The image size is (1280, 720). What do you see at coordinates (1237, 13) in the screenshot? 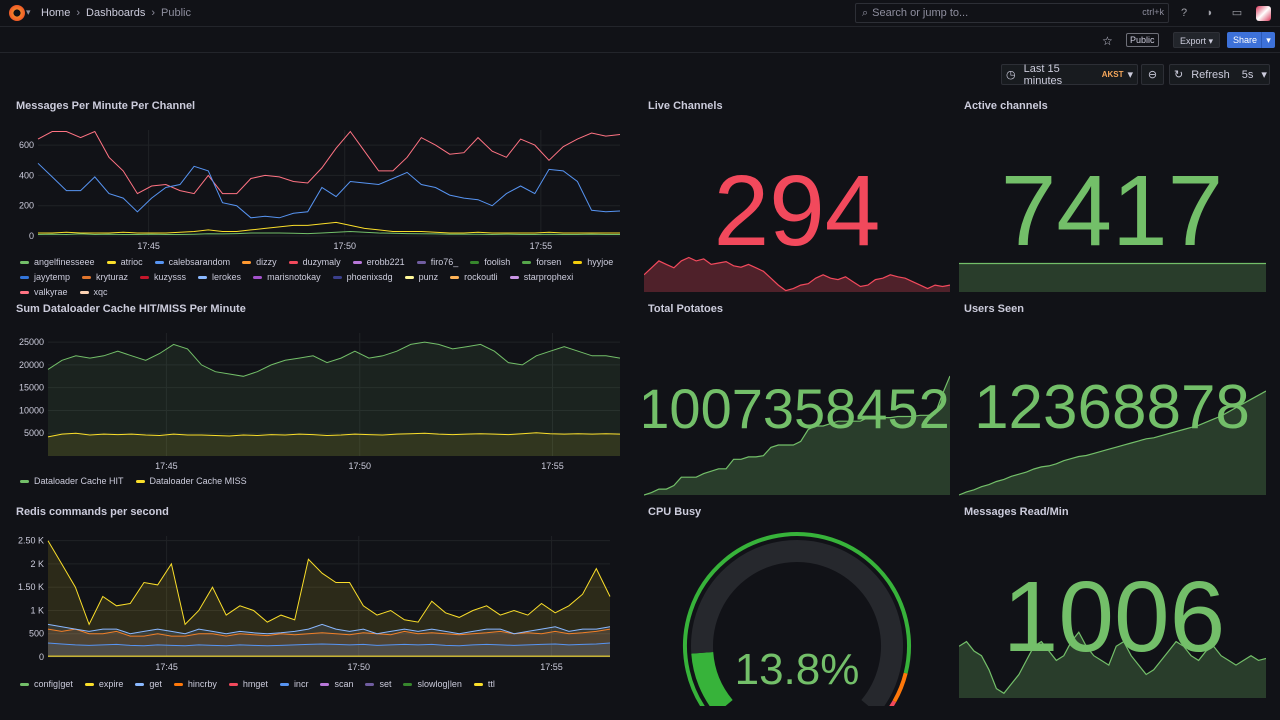
I see `dock-icon: ▭` at bounding box center [1237, 13].